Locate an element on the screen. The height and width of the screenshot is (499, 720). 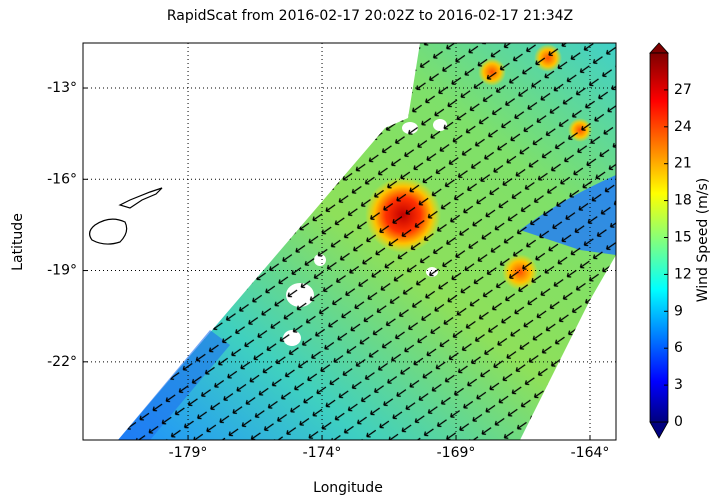
y-tick-label: -22° is located at coordinates (62, 362).